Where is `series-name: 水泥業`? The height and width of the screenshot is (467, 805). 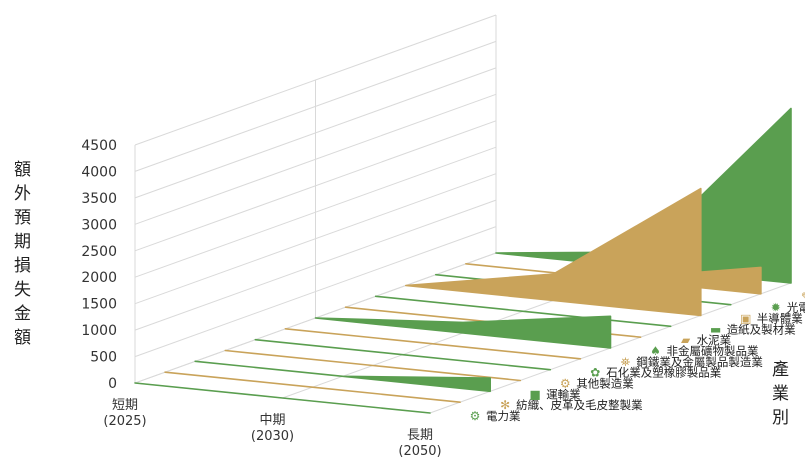
series-name: 水泥業 is located at coordinates (714, 340).